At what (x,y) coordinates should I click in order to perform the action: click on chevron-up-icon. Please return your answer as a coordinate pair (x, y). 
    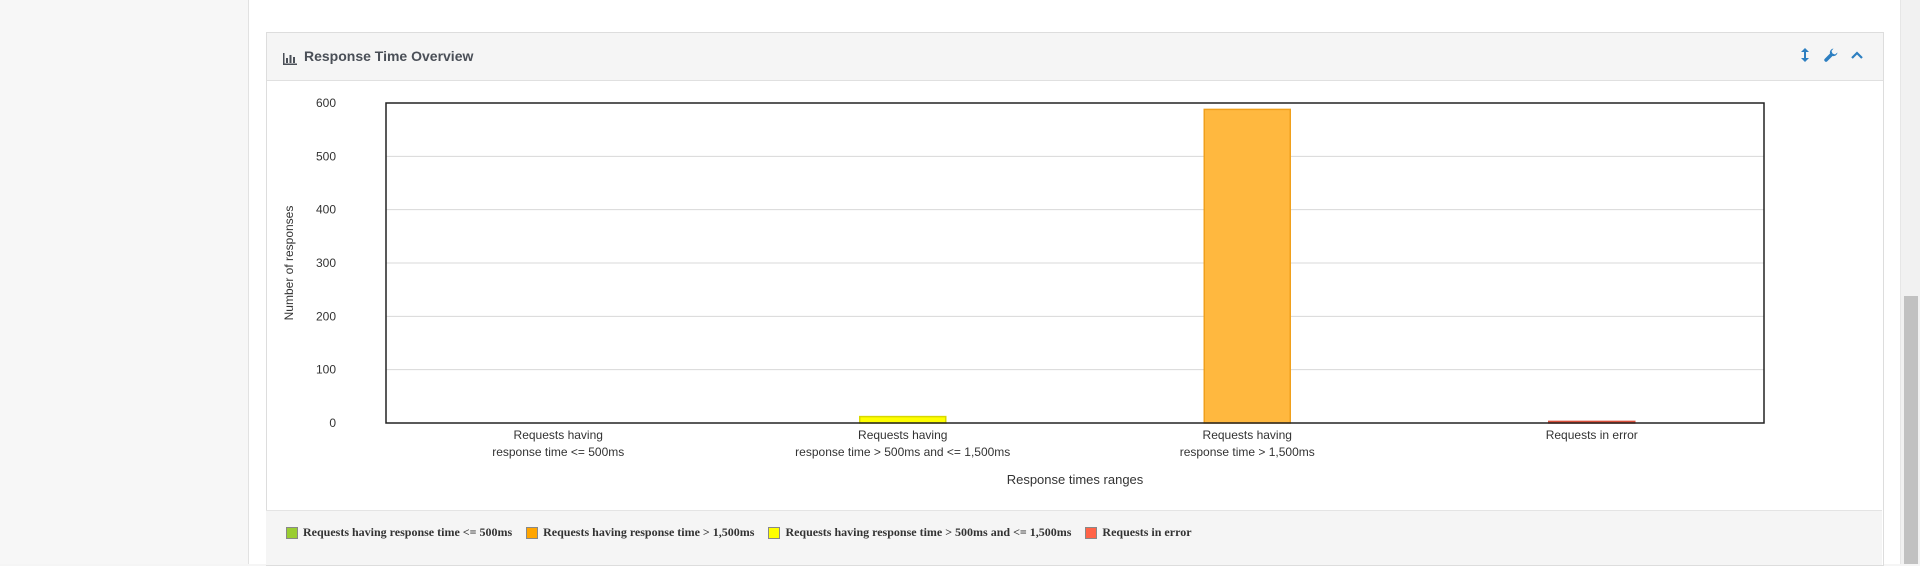
    Looking at the image, I should click on (1857, 55).